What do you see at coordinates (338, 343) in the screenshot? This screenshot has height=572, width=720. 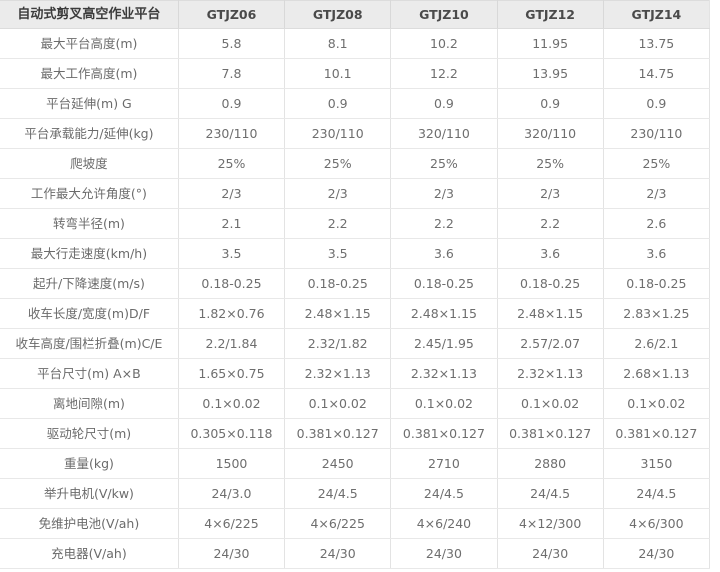 I see `table-cell: 2.32/1.82` at bounding box center [338, 343].